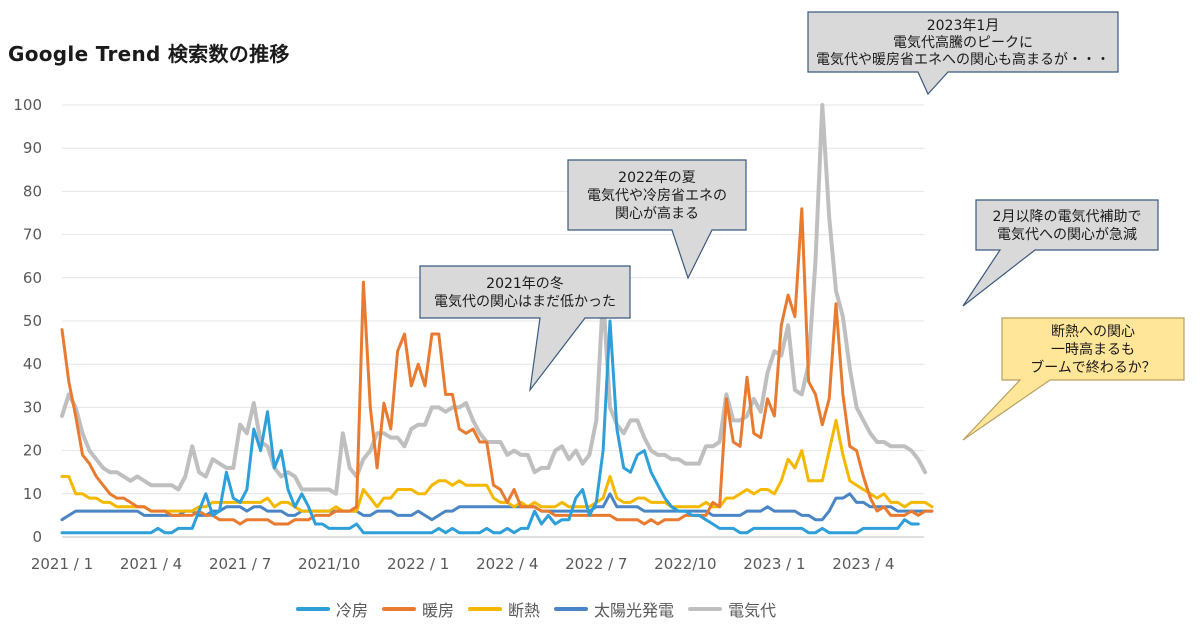 The width and height of the screenshot is (1200, 630). What do you see at coordinates (37, 537) in the screenshot?
I see `y-tick-label: 0` at bounding box center [37, 537].